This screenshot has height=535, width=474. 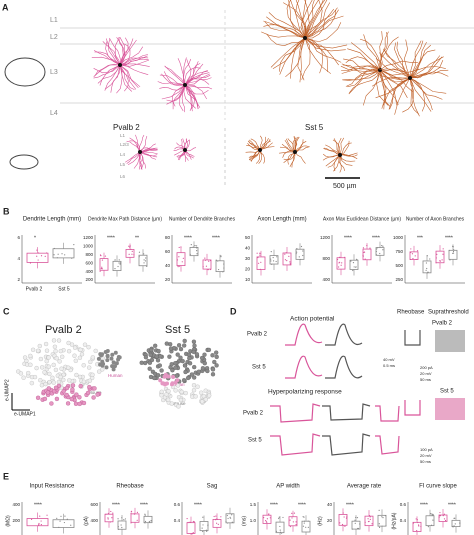 I want to click on plot-title: FI curve slope, so click(x=438, y=487).